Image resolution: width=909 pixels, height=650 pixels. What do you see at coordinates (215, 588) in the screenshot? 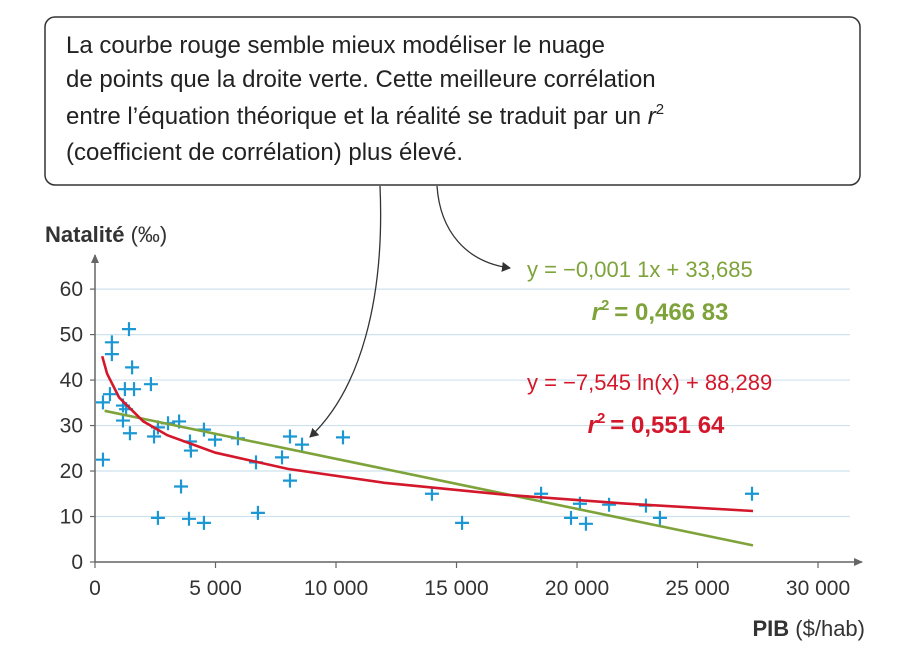
I see `x-tick-label: 5 000` at bounding box center [215, 588].